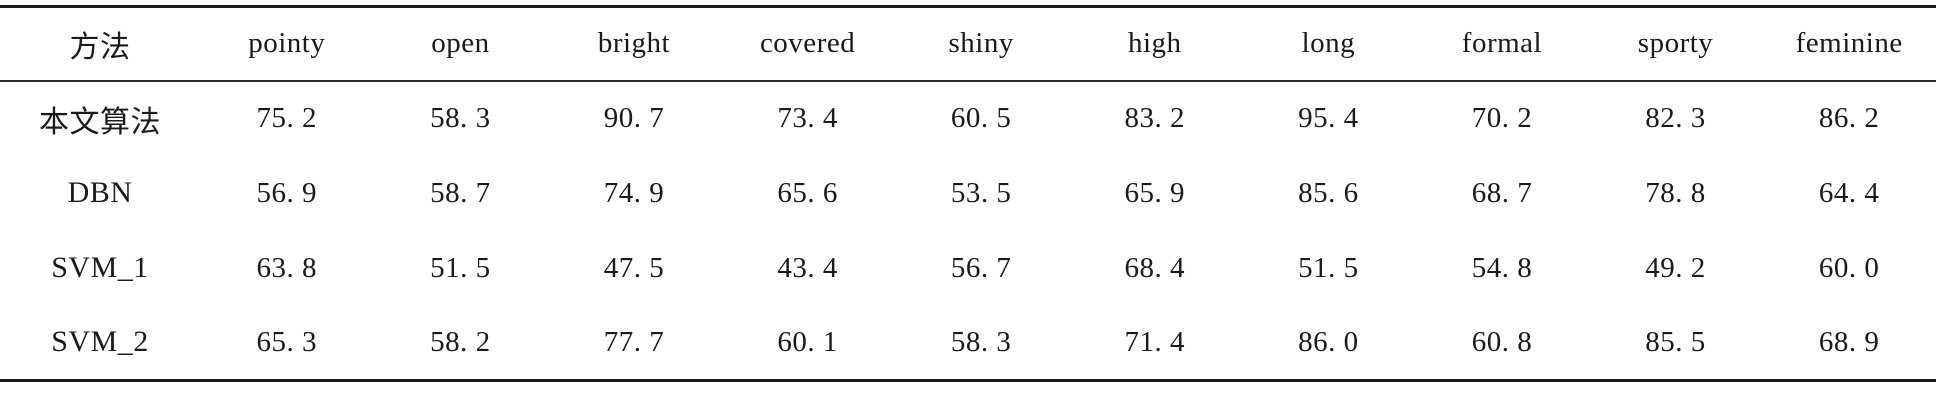 The image size is (1936, 400). I want to click on value-cell: 75. 2, so click(287, 118).